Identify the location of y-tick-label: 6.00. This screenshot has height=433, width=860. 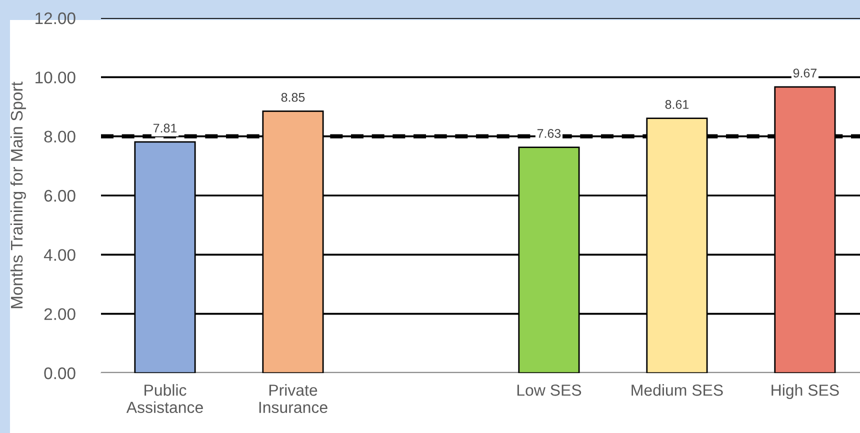
(60, 196).